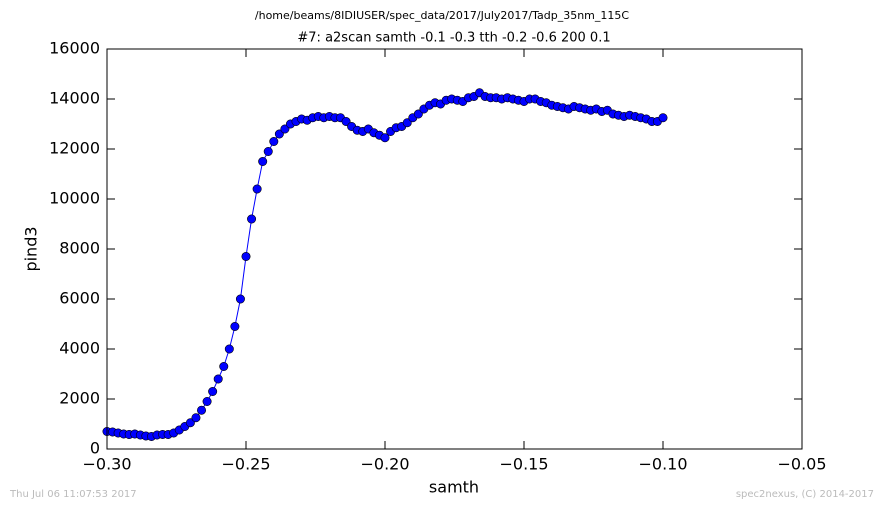  Describe the element at coordinates (79, 348) in the screenshot. I see `y-tick-label: 4000` at that location.